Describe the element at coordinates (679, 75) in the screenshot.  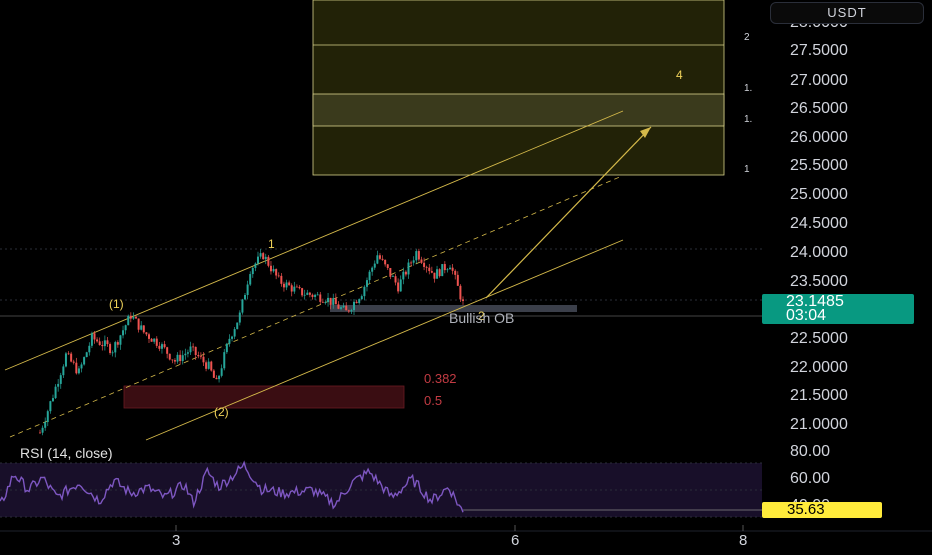
I see `wave-label-4: 4` at that location.